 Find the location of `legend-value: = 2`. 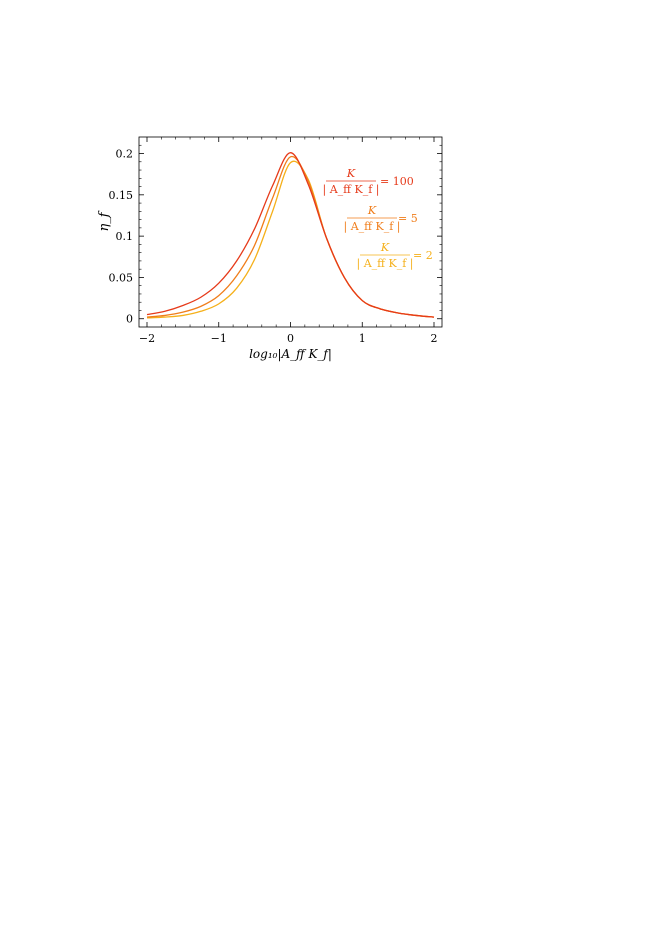

legend-value: = 2 is located at coordinates (423, 255).